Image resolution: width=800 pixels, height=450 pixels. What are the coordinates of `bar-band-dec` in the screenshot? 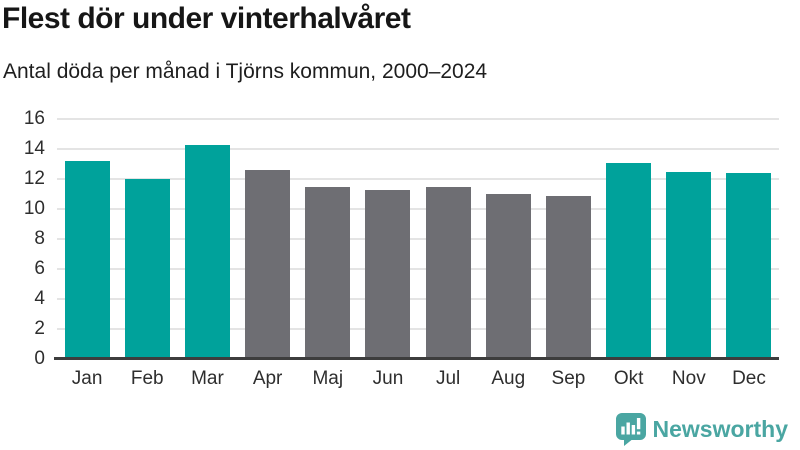 It's located at (749, 239).